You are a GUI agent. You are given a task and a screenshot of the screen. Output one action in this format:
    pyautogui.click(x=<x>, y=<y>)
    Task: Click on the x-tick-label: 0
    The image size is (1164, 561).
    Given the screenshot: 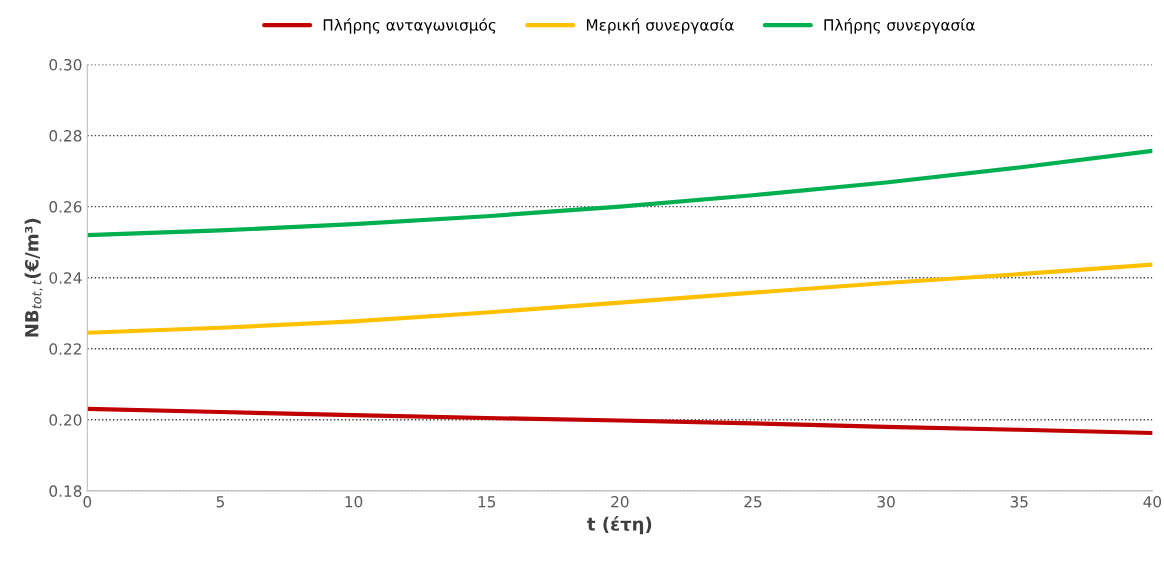 What is the action you would take?
    pyautogui.click(x=87, y=502)
    